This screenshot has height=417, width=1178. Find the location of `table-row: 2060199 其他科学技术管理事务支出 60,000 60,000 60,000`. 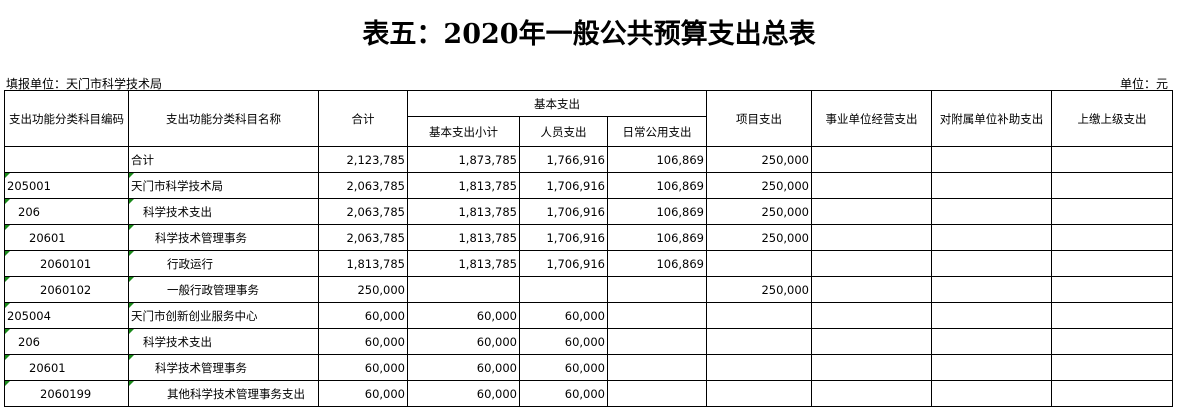

table-row: 2060199 其他科学技术管理事务支出 60,000 60,000 60,000 is located at coordinates (588, 393).